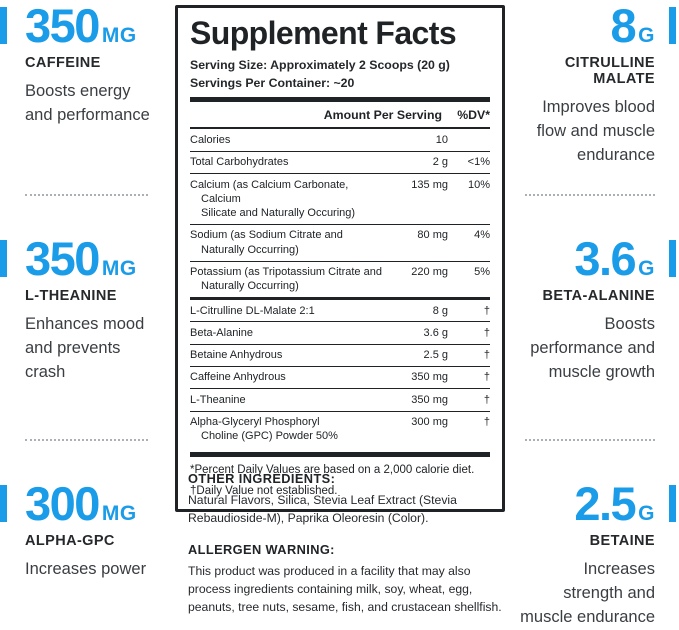  What do you see at coordinates (429, 272) in the screenshot?
I see `nutrient-amount: 220 mg` at bounding box center [429, 272].